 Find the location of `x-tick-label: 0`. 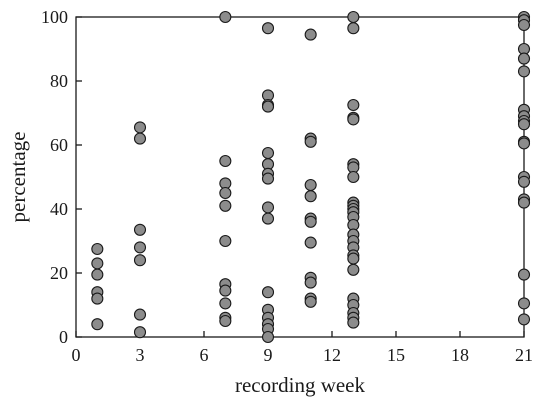

x-tick-label: 0 is located at coordinates (76, 355).